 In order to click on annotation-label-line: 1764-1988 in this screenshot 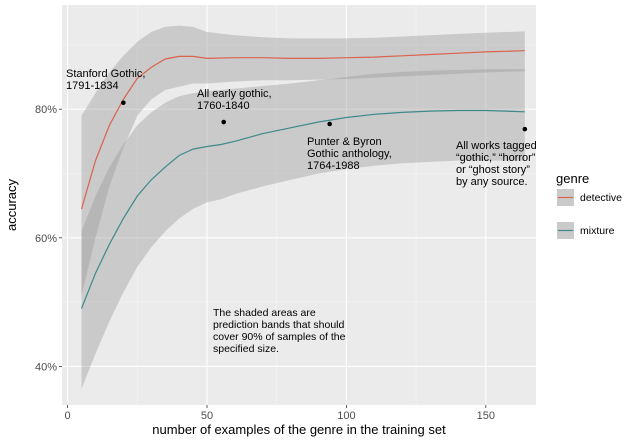, I will do `click(333, 166)`.